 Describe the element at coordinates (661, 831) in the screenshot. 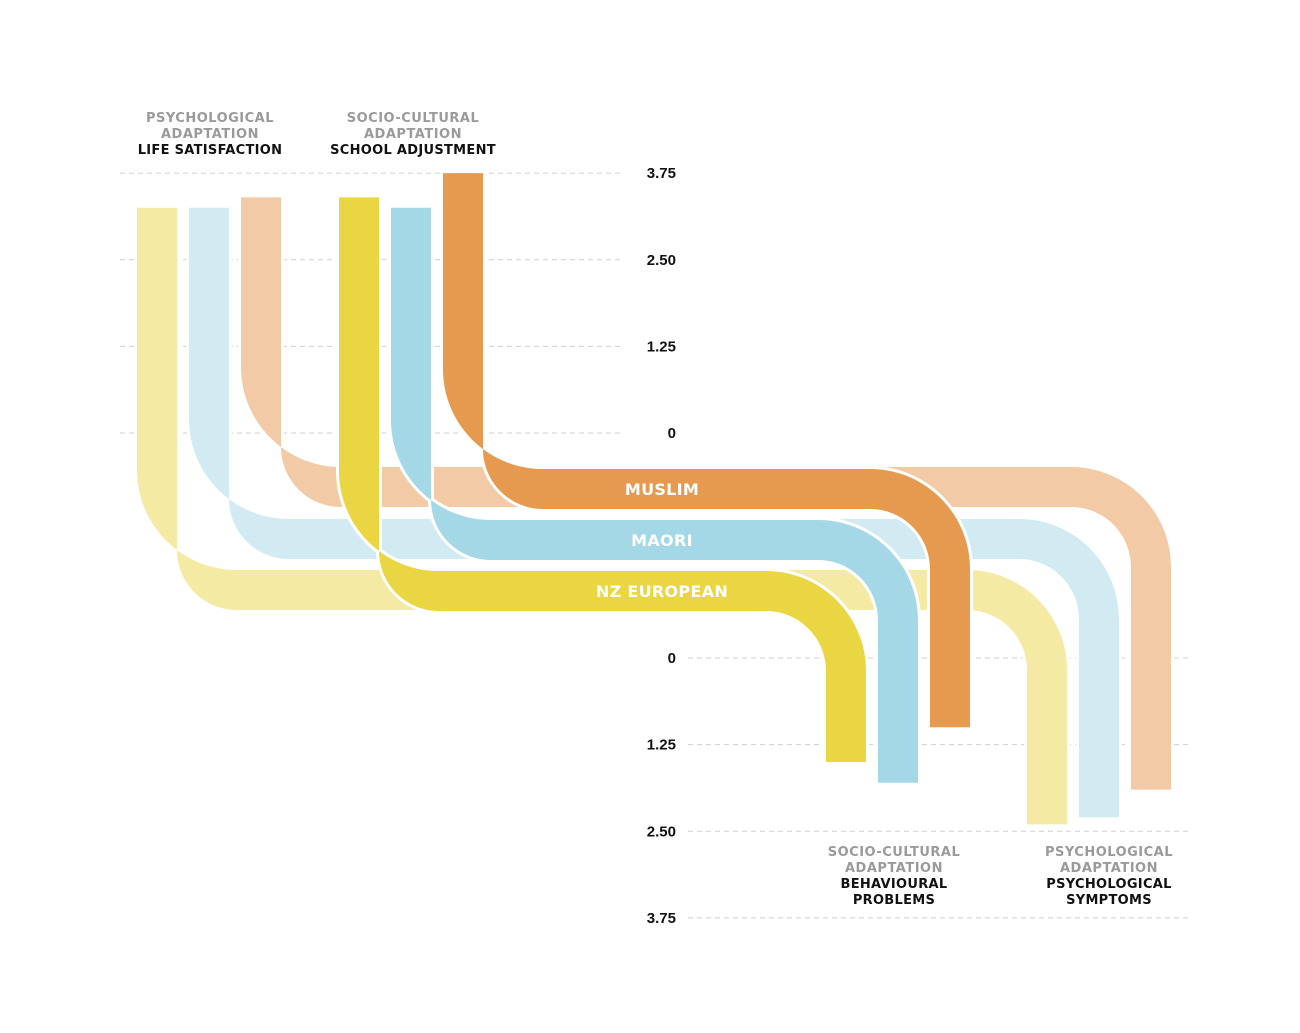

I see `tick-label-bottom: 2.50` at that location.